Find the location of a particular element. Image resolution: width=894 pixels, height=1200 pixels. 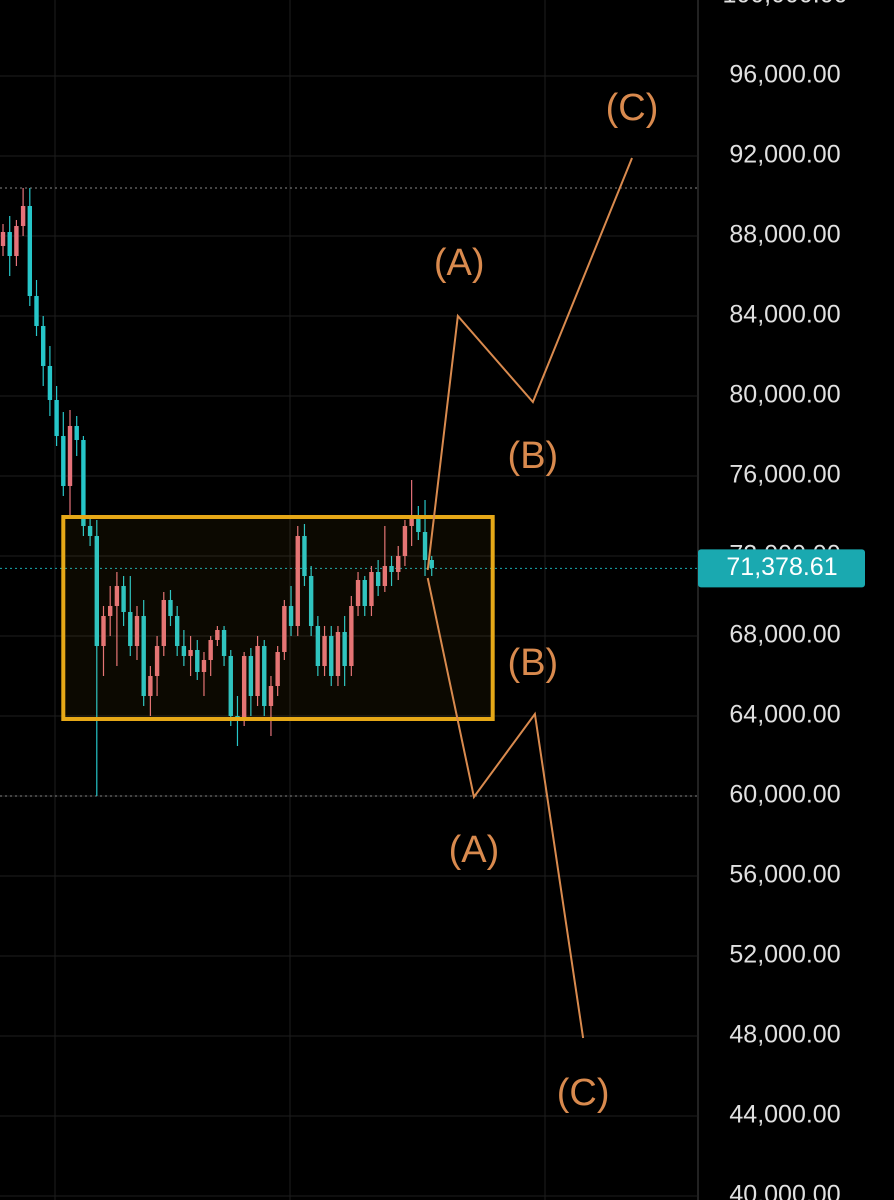

y-tick-label: 60,000.00 is located at coordinates (784, 795).